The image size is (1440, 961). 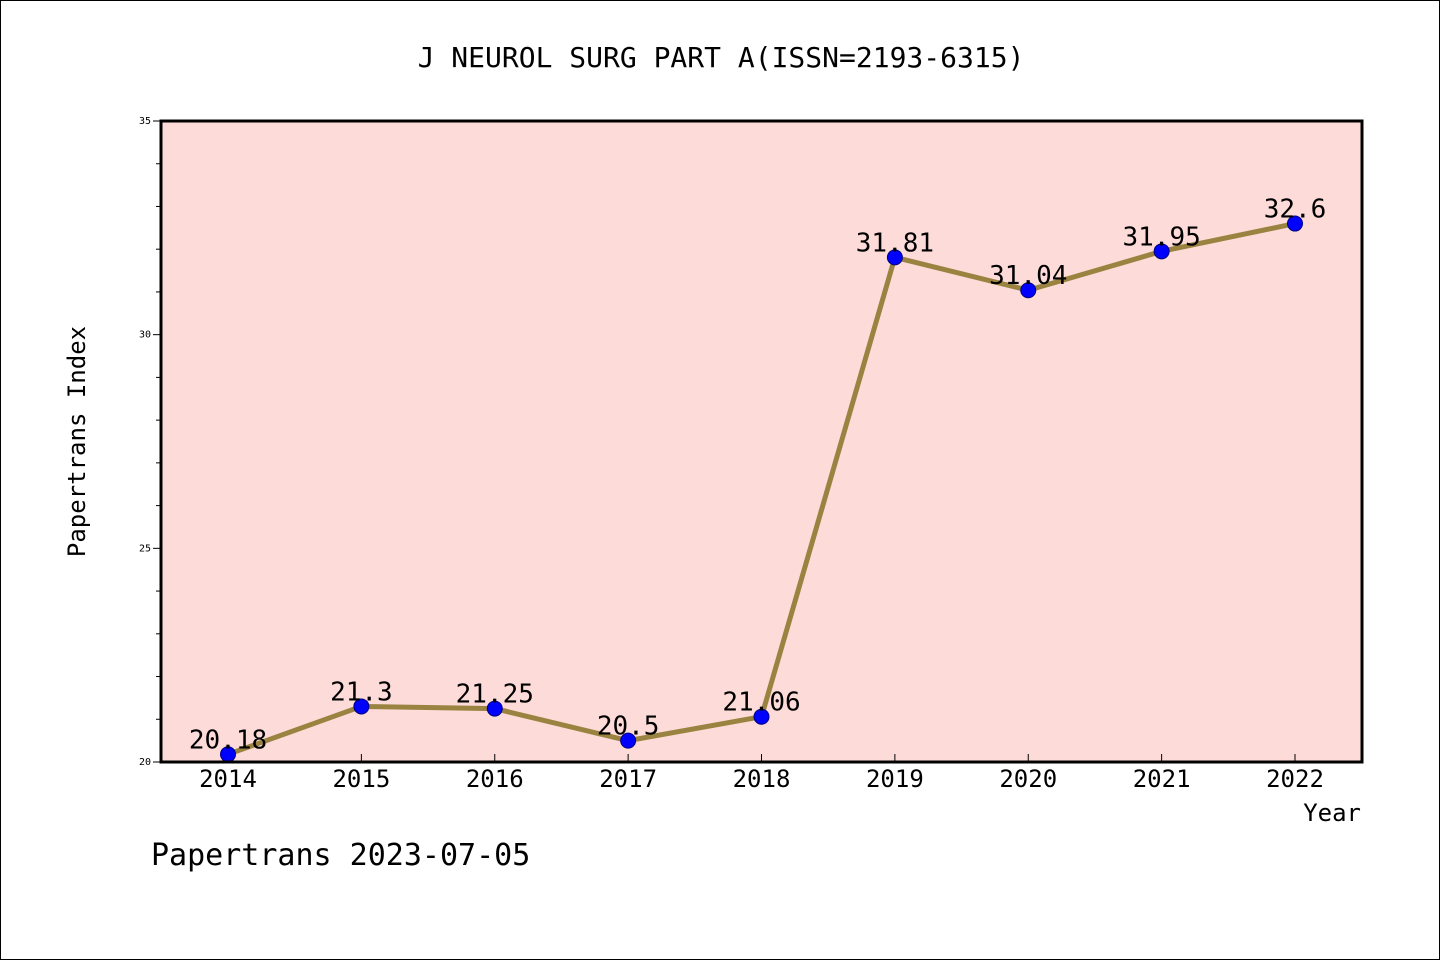 What do you see at coordinates (77, 441) in the screenshot?
I see `y-axis-label: Papertrans Index` at bounding box center [77, 441].